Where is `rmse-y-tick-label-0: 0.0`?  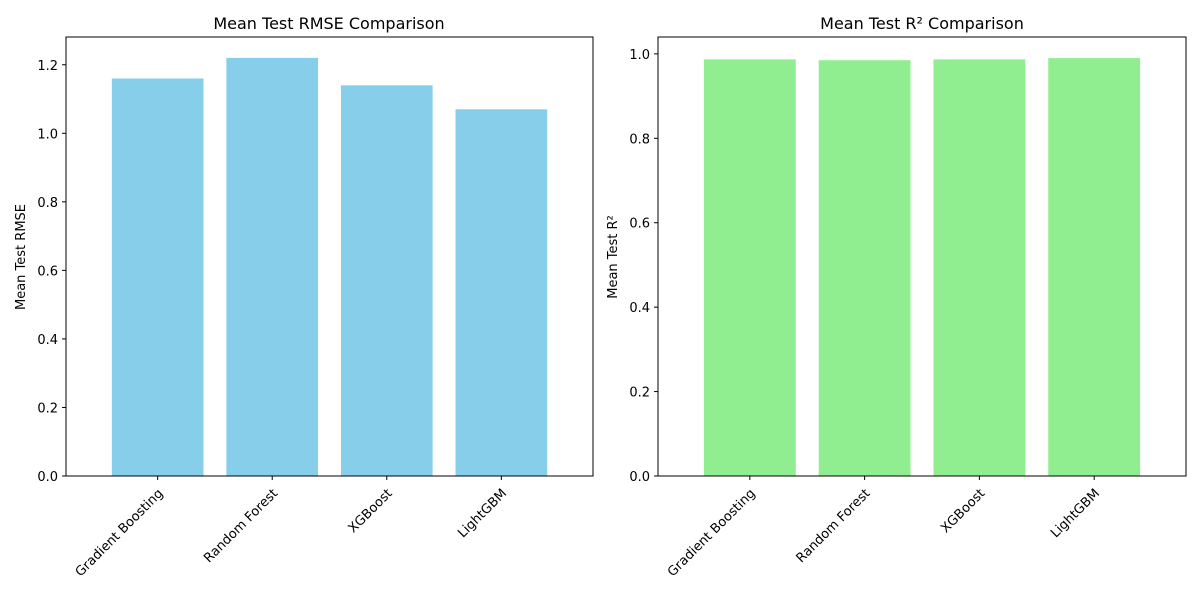 rmse-y-tick-label-0: 0.0 is located at coordinates (47, 477).